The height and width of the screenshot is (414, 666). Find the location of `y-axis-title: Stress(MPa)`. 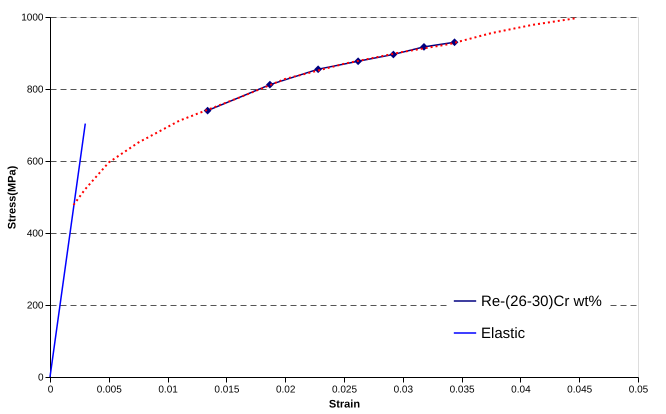

y-axis-title: Stress(MPa) is located at coordinates (12, 197).